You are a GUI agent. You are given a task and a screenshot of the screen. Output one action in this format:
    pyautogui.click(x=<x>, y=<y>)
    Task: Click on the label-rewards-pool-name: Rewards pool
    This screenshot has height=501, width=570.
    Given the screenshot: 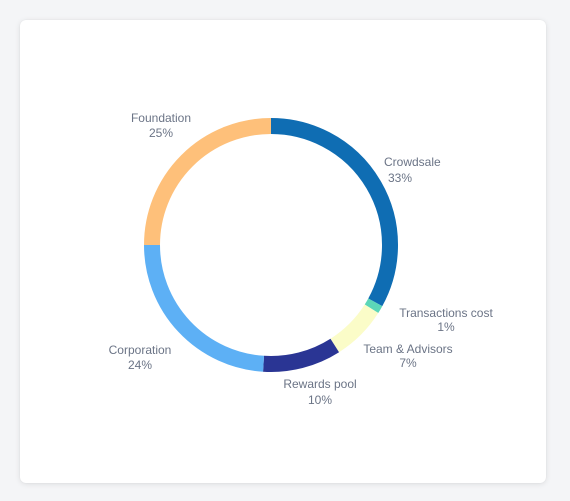 What is the action you would take?
    pyautogui.click(x=319, y=384)
    